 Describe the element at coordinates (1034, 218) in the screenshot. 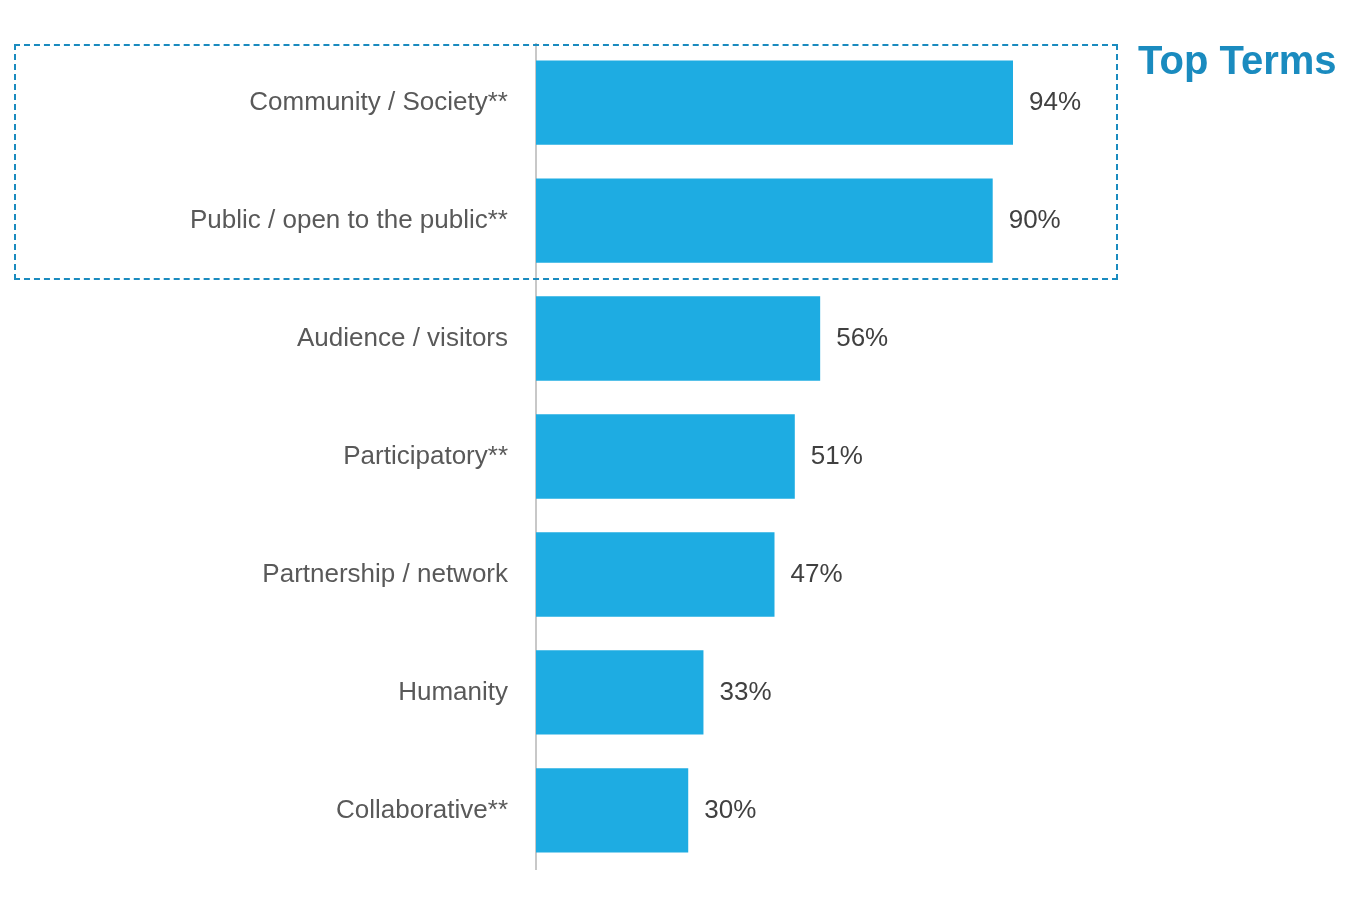

I see `data-label: 90%` at that location.